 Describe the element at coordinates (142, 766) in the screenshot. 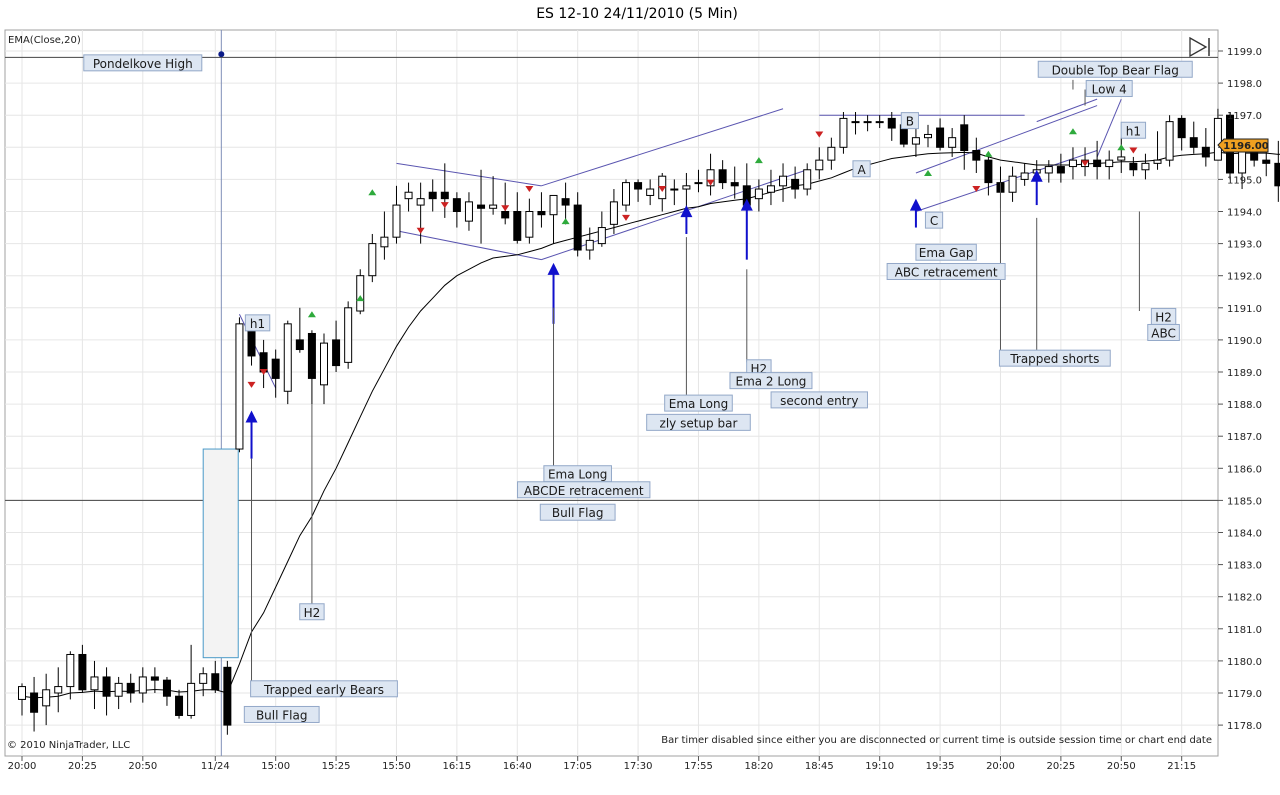

I see `x-tick-label: 20:50` at that location.